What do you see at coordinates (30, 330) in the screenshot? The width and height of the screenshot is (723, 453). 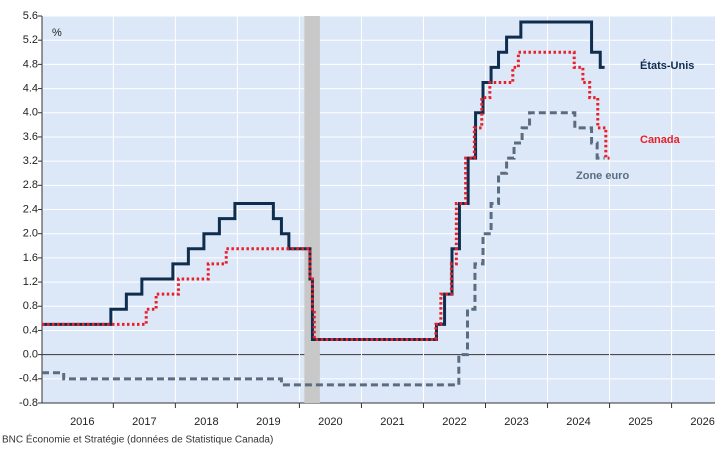 I see `y-tick-label: 0.4` at bounding box center [30, 330].